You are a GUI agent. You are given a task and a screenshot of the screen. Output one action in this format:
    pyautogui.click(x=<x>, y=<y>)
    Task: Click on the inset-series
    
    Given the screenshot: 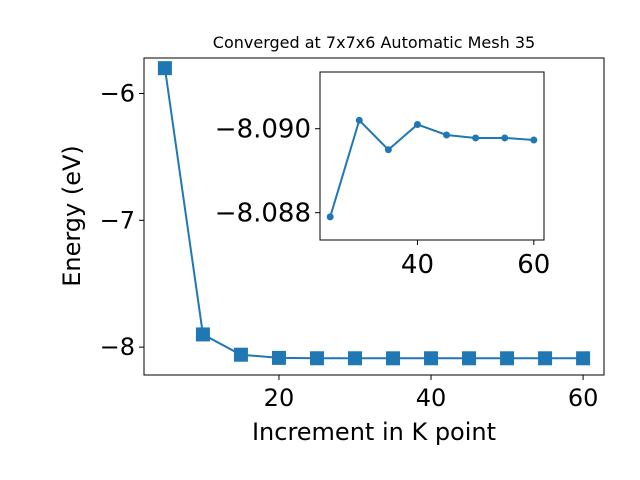 What is the action you would take?
    pyautogui.click(x=432, y=168)
    